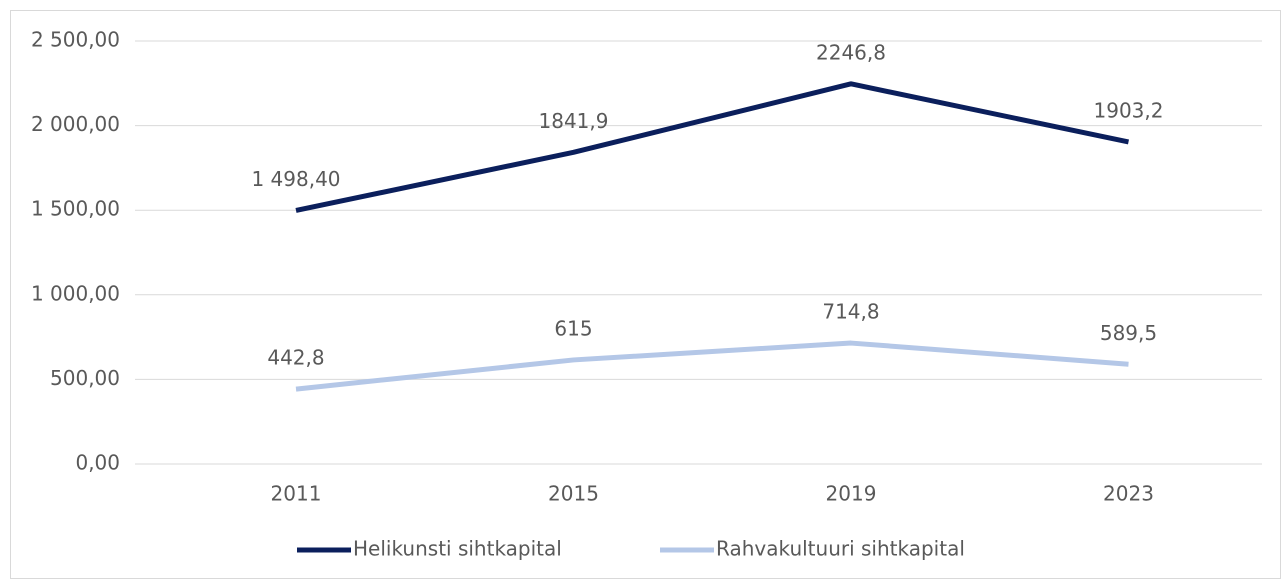 Image resolution: width=1287 pixels, height=580 pixels. What do you see at coordinates (851, 52) in the screenshot?
I see `data-label: 2246,8` at bounding box center [851, 52].